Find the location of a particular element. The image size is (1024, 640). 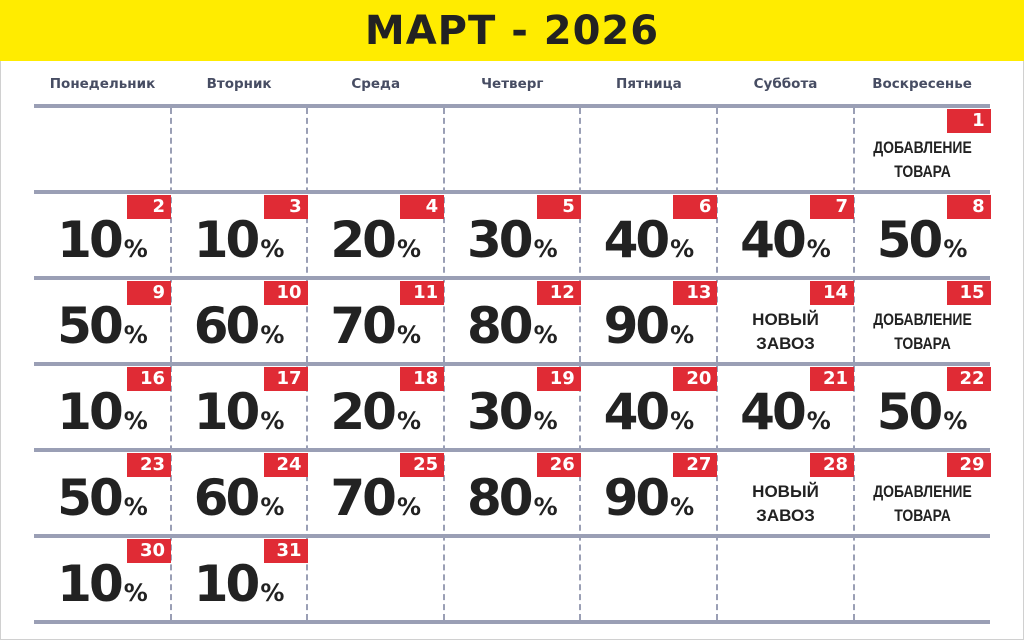

day-cell: 10 60% is located at coordinates (239, 321).